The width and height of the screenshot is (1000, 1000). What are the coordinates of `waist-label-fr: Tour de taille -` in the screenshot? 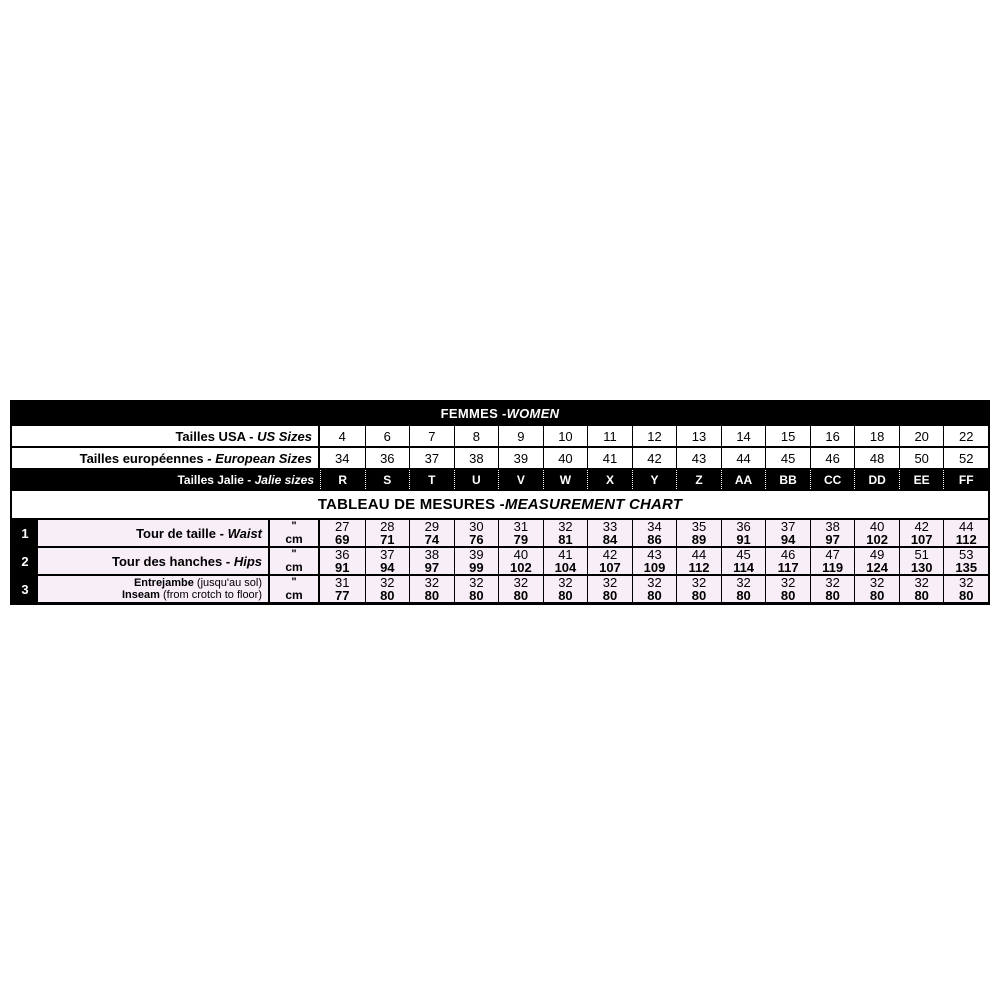 It's located at (182, 533).